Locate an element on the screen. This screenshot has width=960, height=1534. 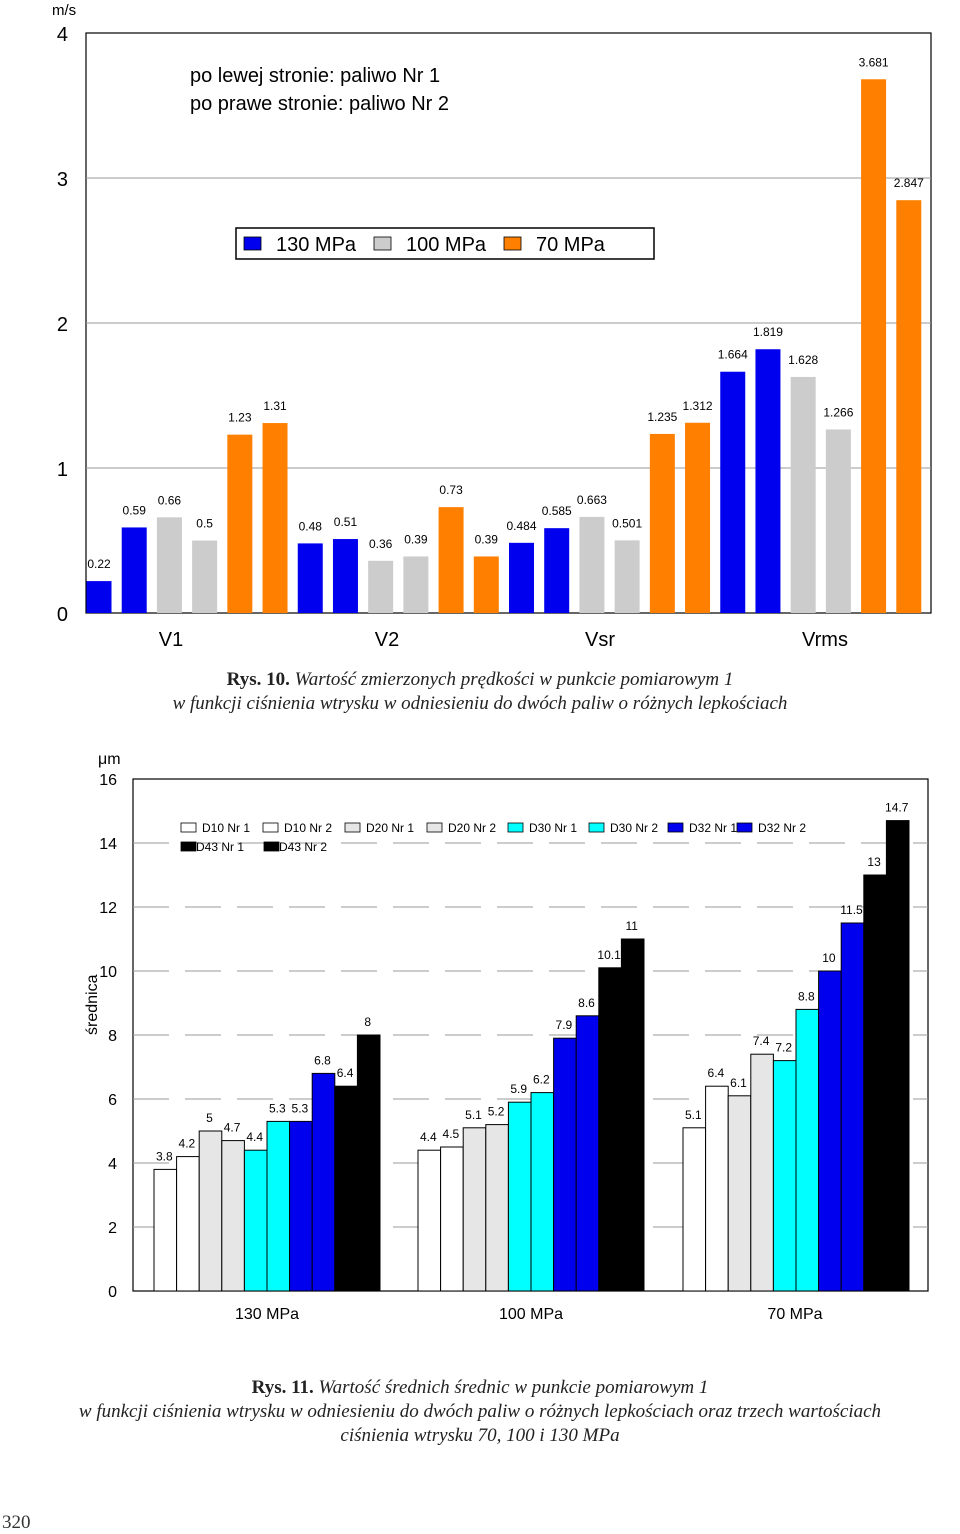
chart1-y-tick-label: 0 is located at coordinates (62, 615).